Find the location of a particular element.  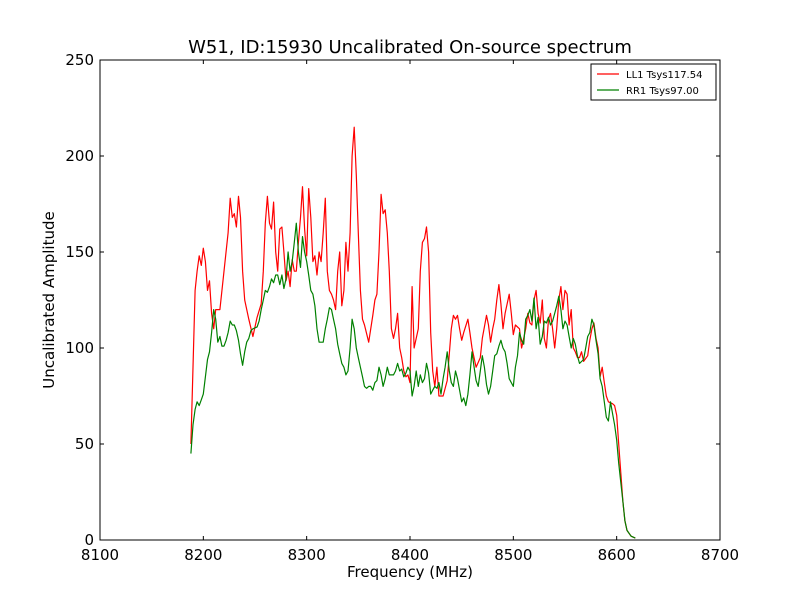

x-axis-label: Frequency (MHz) is located at coordinates (410, 572).